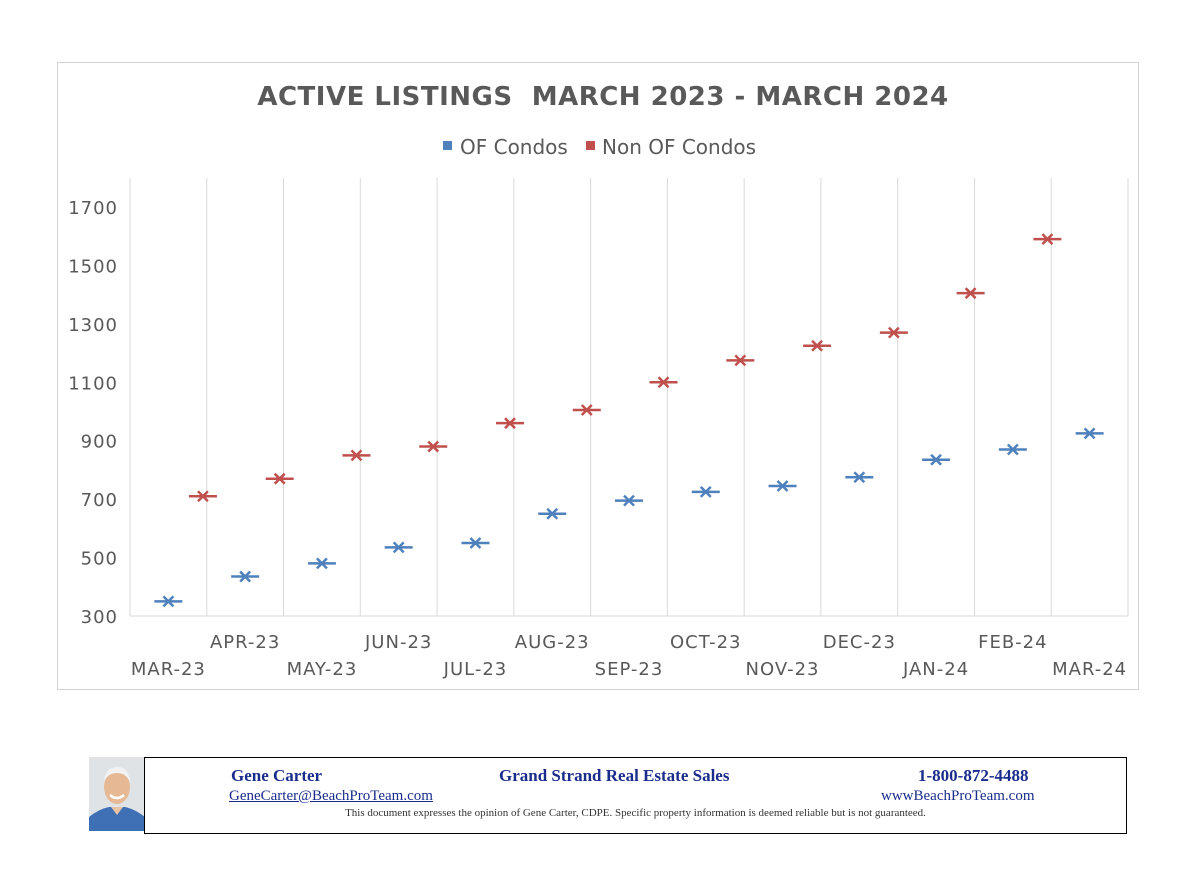 The image size is (1200, 888). Describe the element at coordinates (99, 617) in the screenshot. I see `y-tick-label: 300` at that location.